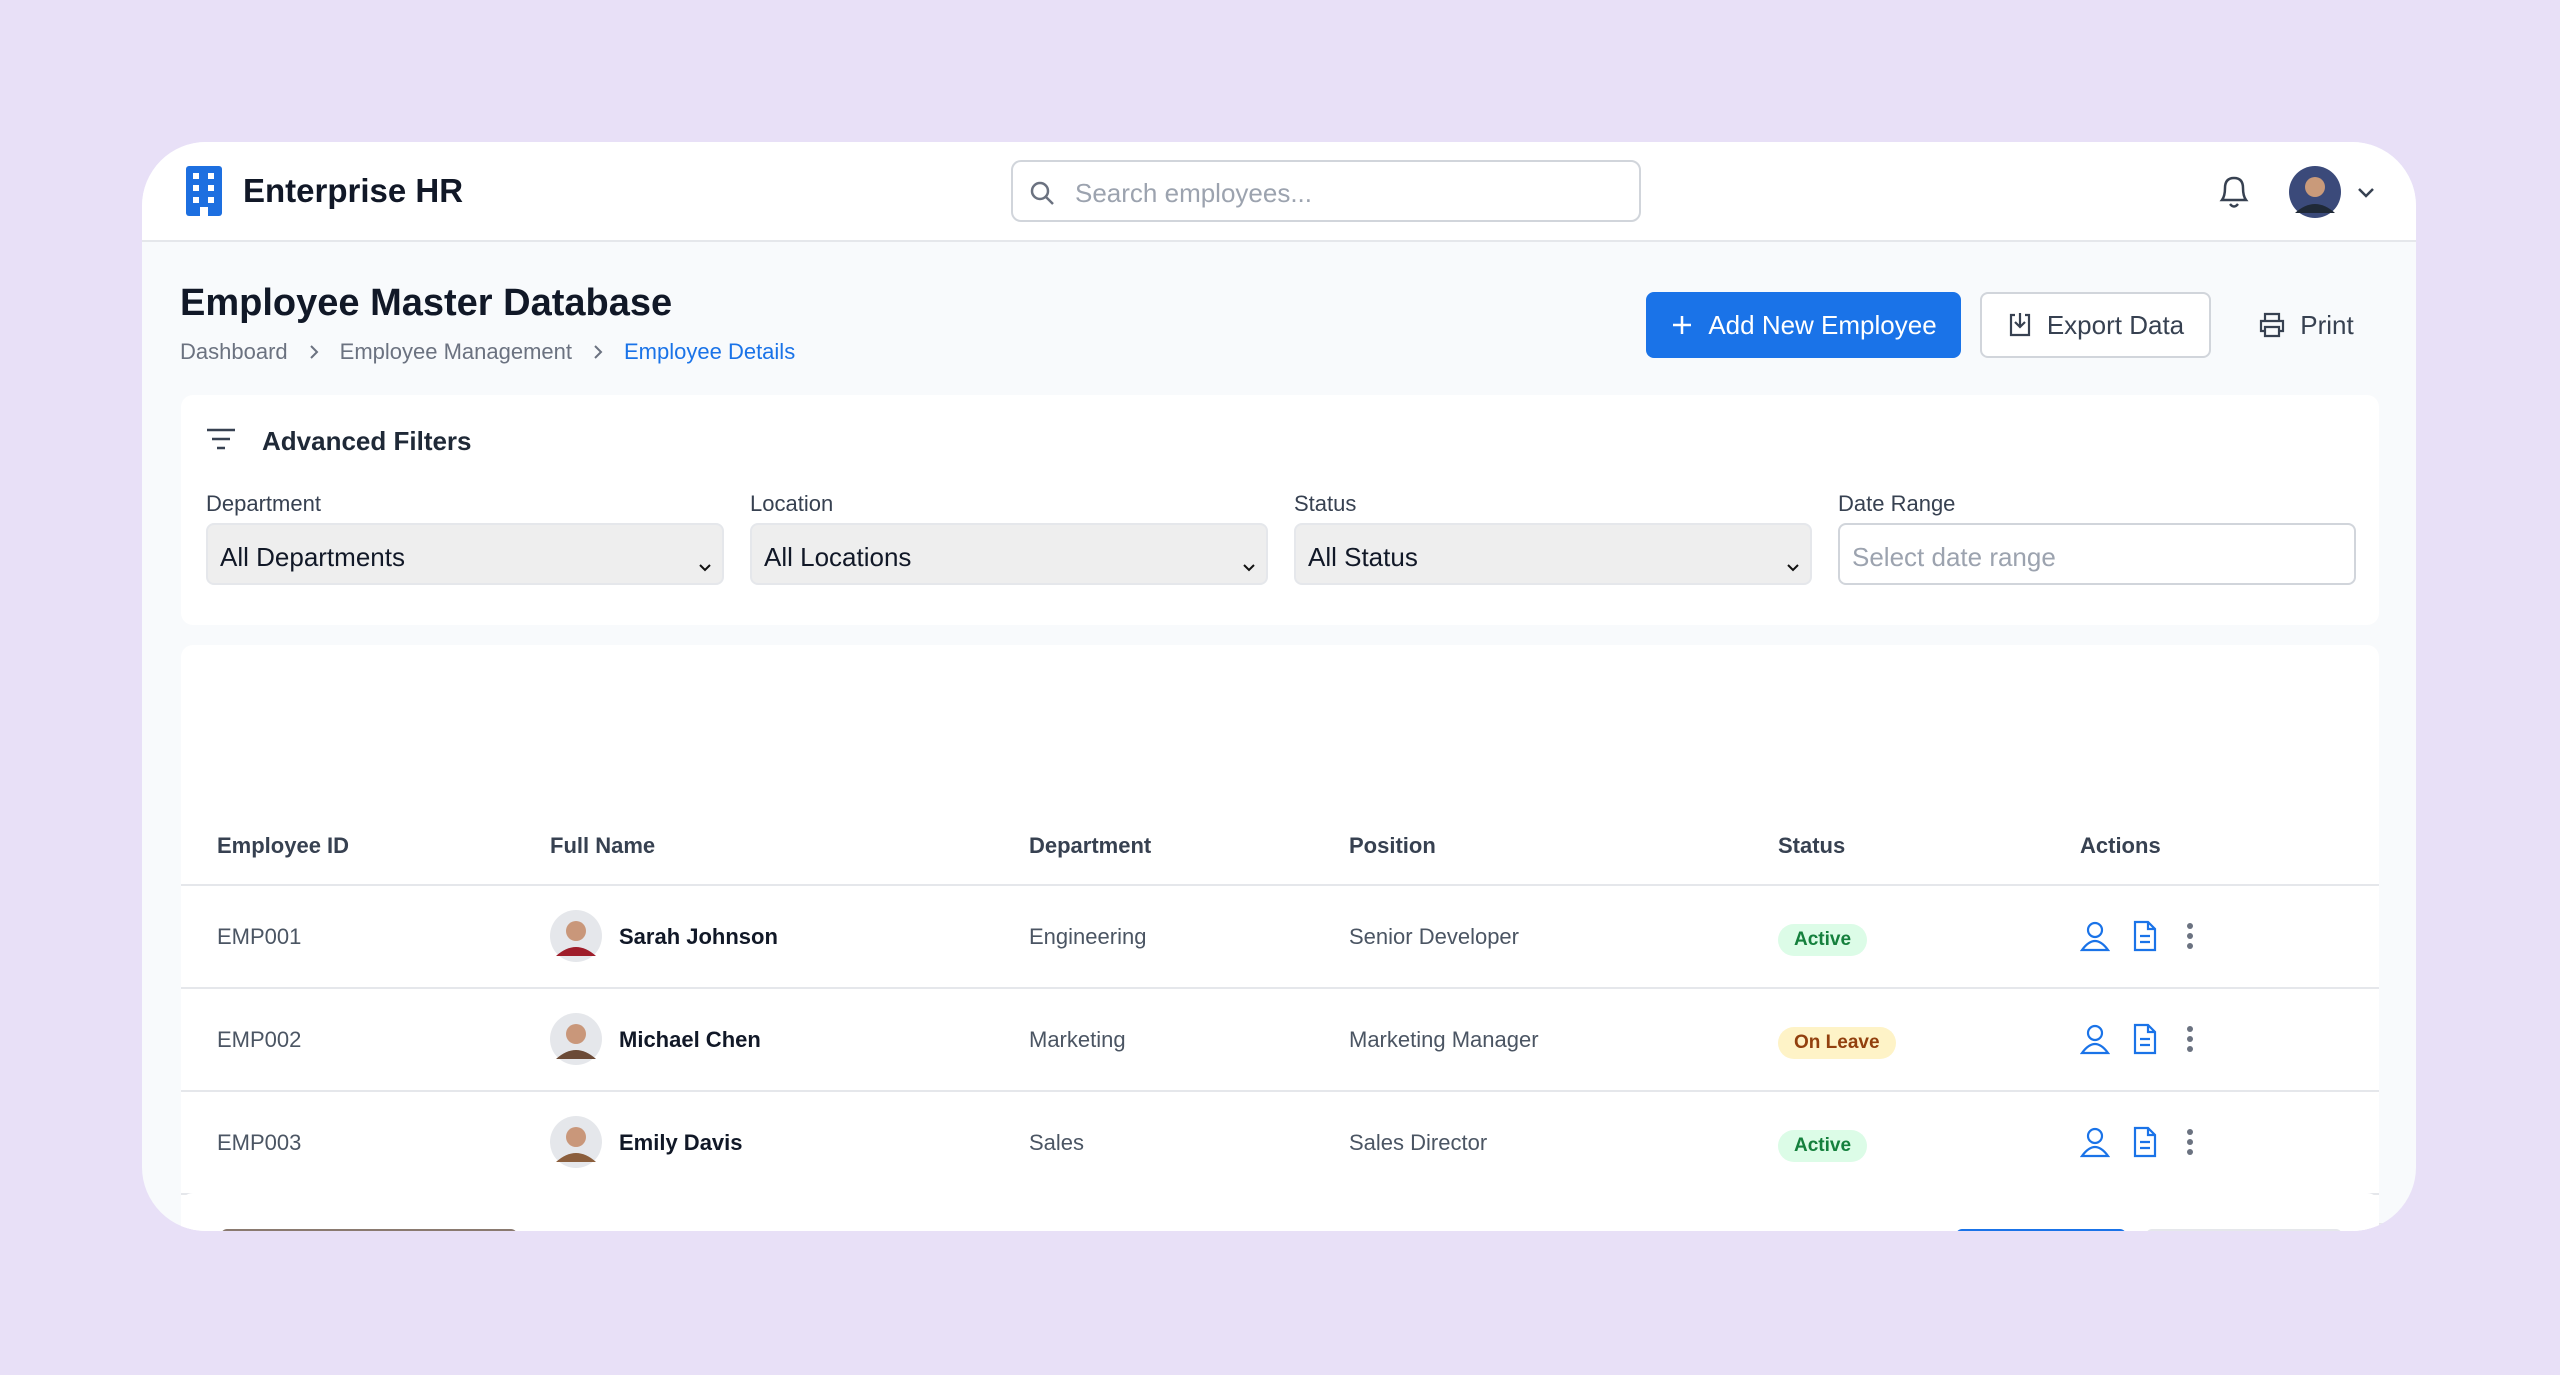  I want to click on add-label: Add New Employee, so click(1822, 324).